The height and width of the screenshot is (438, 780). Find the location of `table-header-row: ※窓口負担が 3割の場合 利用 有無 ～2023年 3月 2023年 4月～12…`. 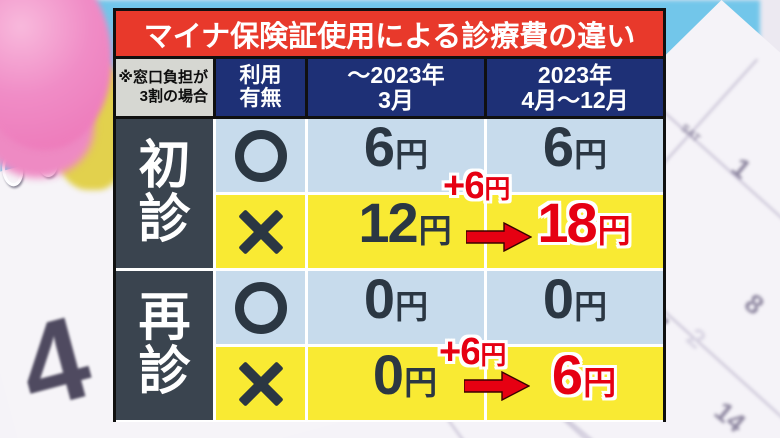

table-header-row: ※窓口負担が 3割の場合 利用 有無 ～2023年 3月 2023年 4月～12… is located at coordinates (389, 87).